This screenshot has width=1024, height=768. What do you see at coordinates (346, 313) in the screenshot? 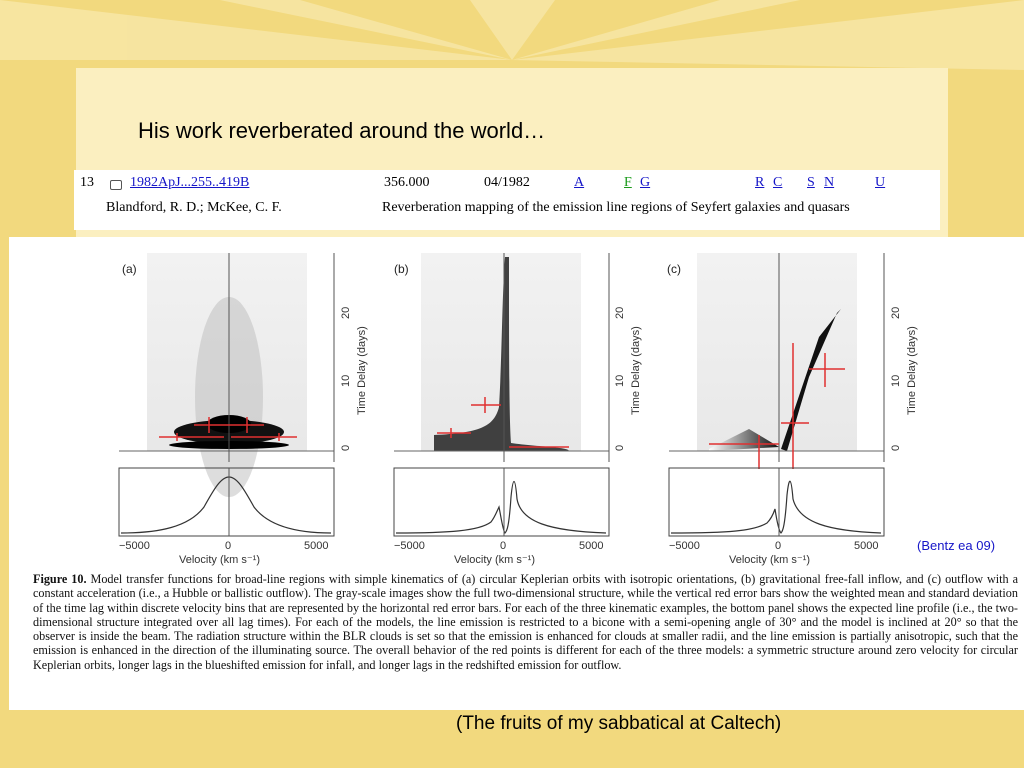
I see `panel-a-ytick-20: 20` at bounding box center [346, 313].